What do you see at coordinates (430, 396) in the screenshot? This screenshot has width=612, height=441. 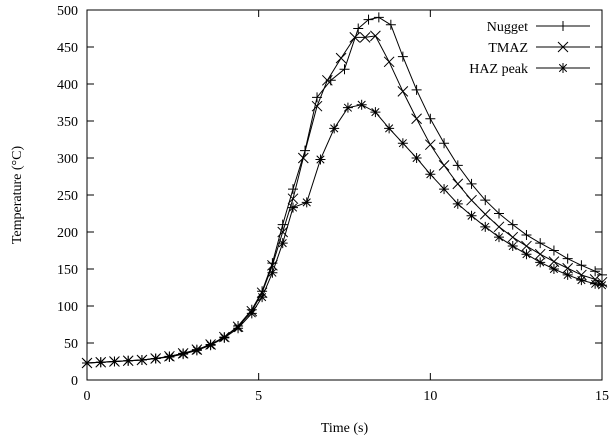 I see `x-tick-label: 10` at bounding box center [430, 396].